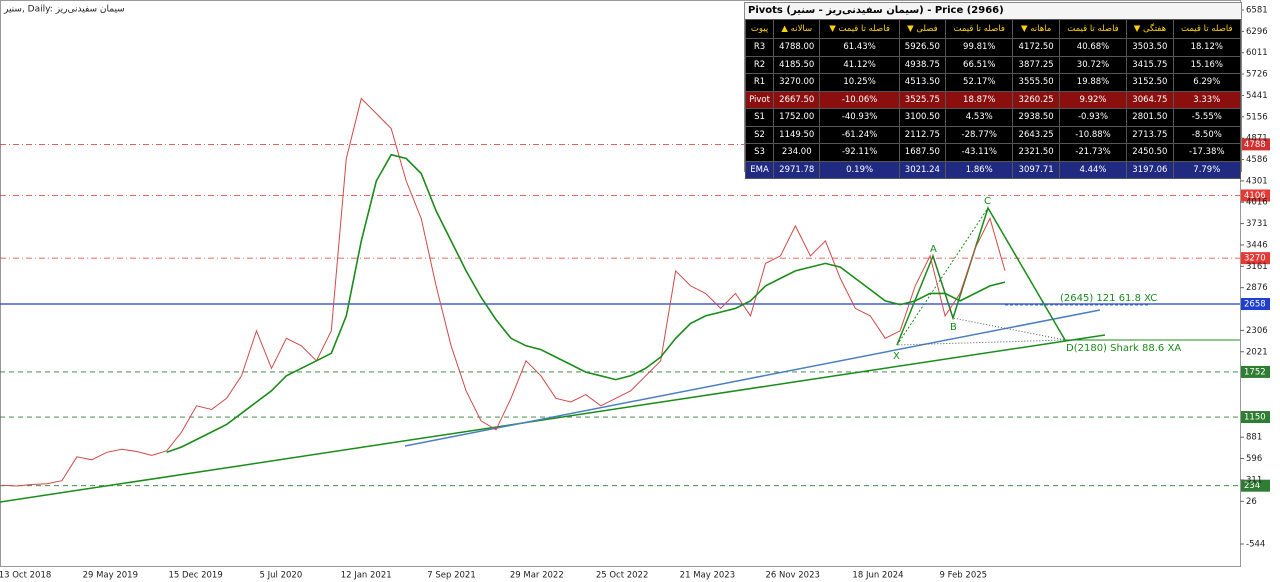 The image size is (1280, 582). Describe the element at coordinates (707, 576) in the screenshot. I see `x-tick-label: 21 May 2023` at that location.